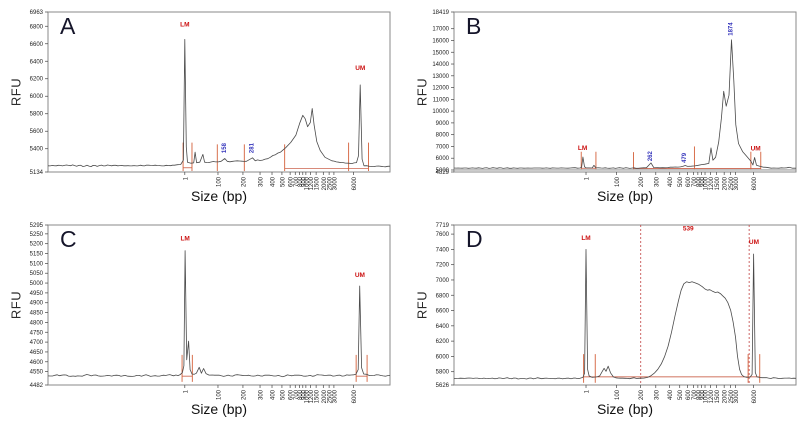 Image resolution: width=812 pixels, height=426 pixels. I want to click on x-axis-label-b: Size (bp), so click(625, 196).